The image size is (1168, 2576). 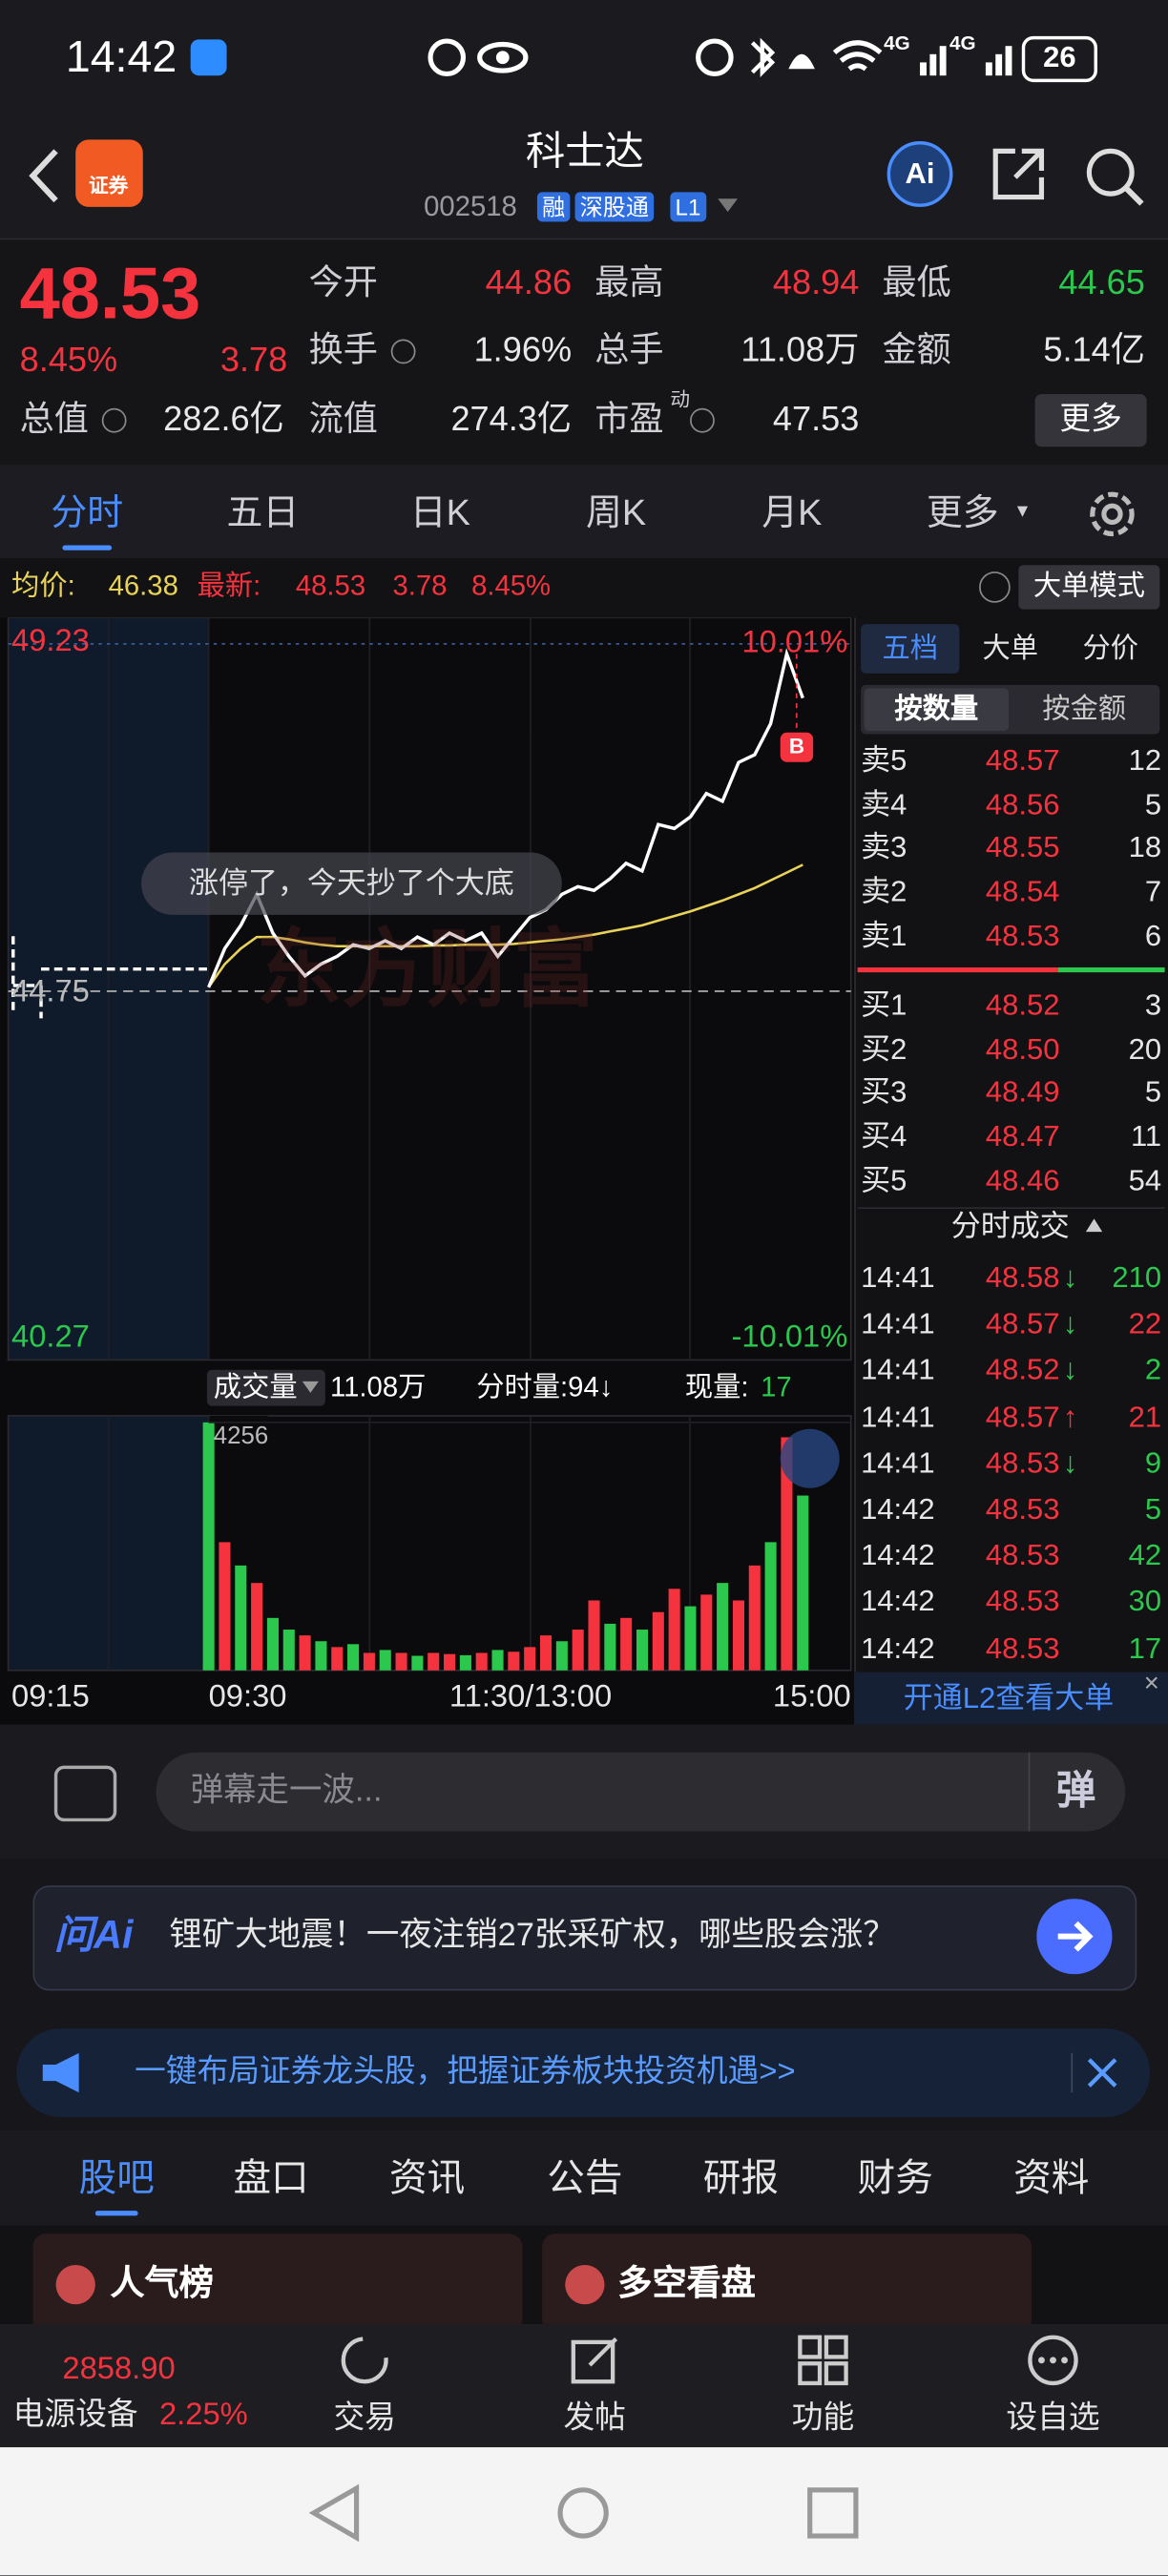 I want to click on book-label: 买5, so click(x=884, y=1180).